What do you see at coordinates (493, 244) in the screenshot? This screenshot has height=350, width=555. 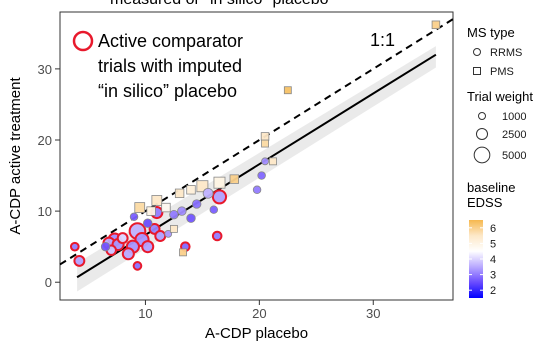 I see `colorbar-tick-label: 5` at bounding box center [493, 244].